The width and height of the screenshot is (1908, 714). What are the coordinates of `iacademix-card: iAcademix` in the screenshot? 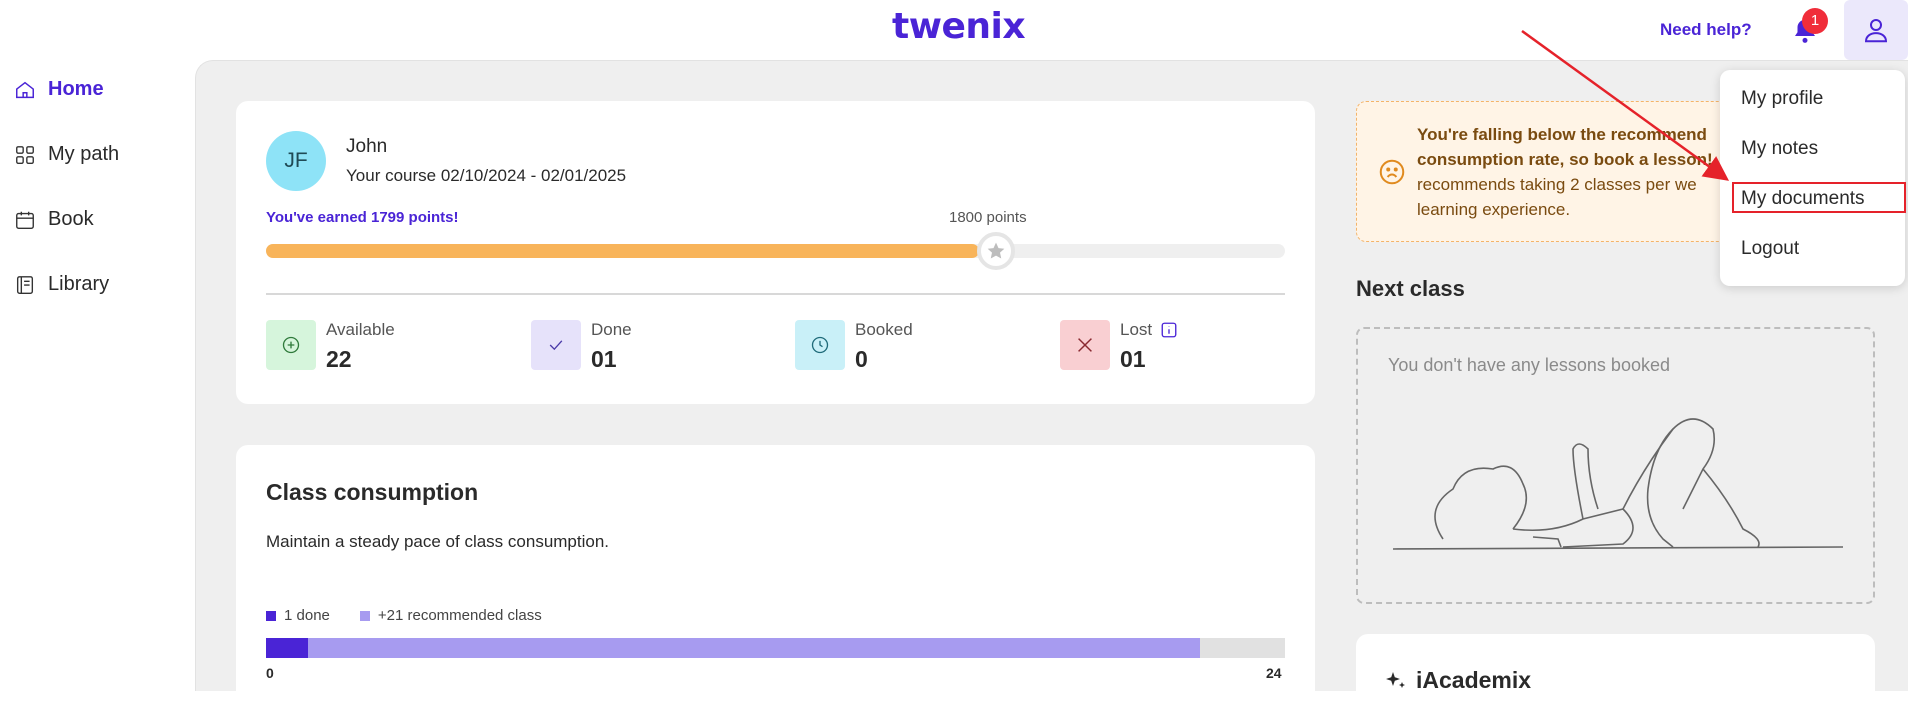 It's located at (1615, 674).